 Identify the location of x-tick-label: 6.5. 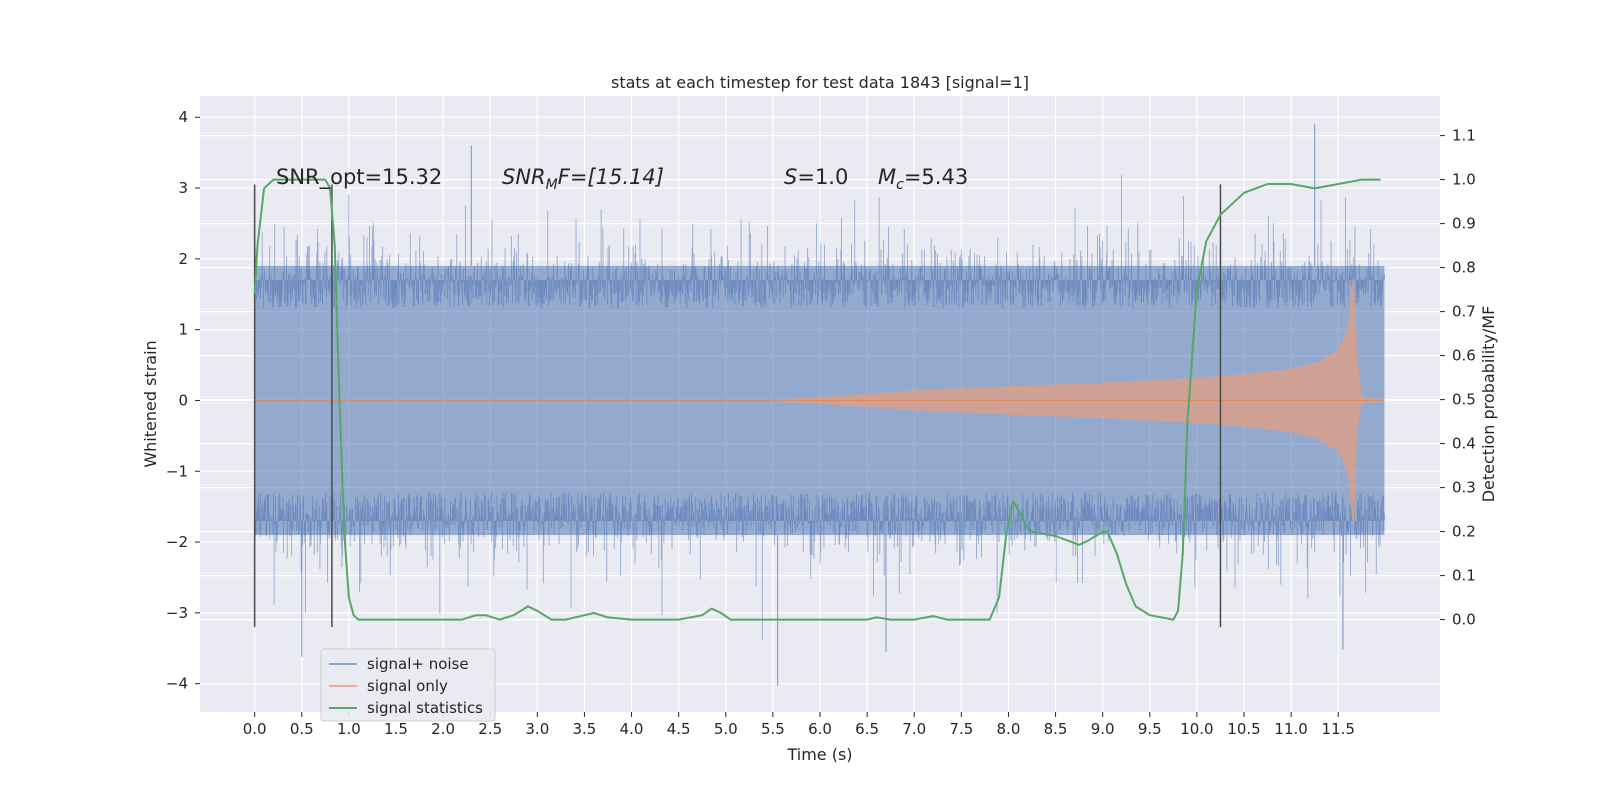
(867, 729).